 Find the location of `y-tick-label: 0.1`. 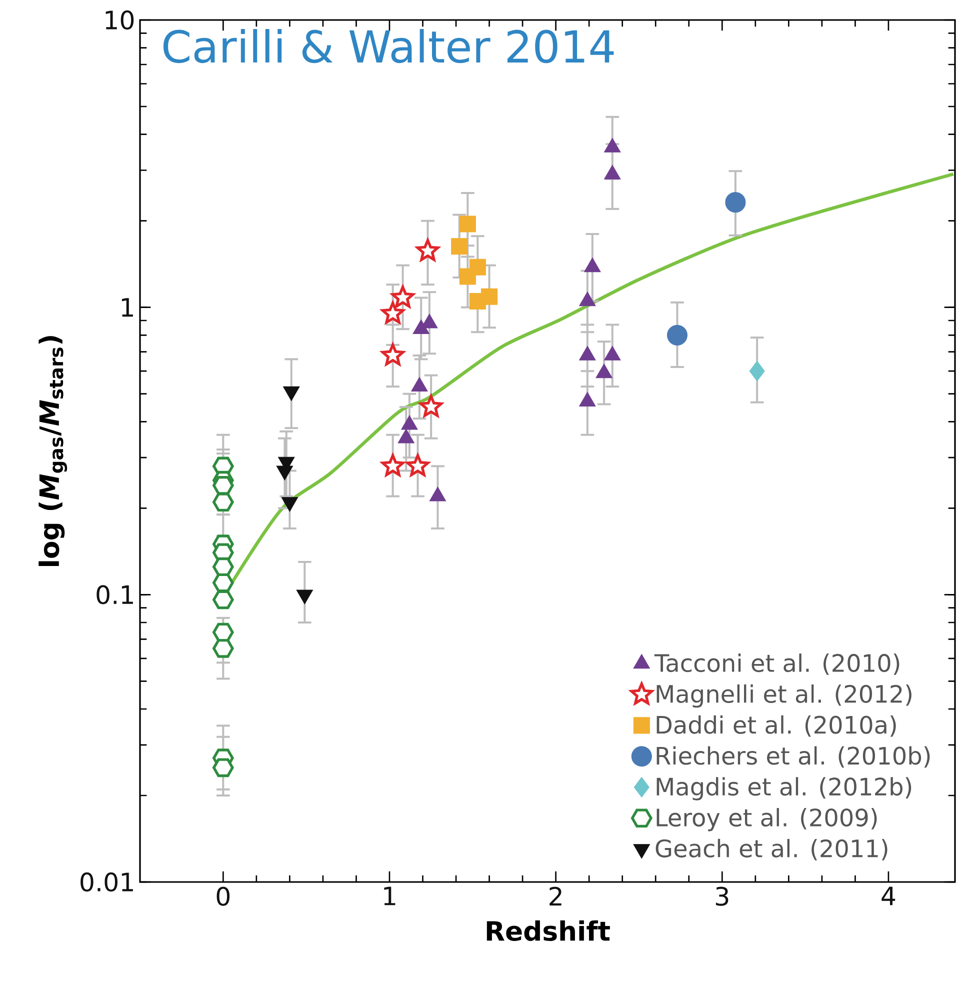

y-tick-label: 0.1 is located at coordinates (114, 594).